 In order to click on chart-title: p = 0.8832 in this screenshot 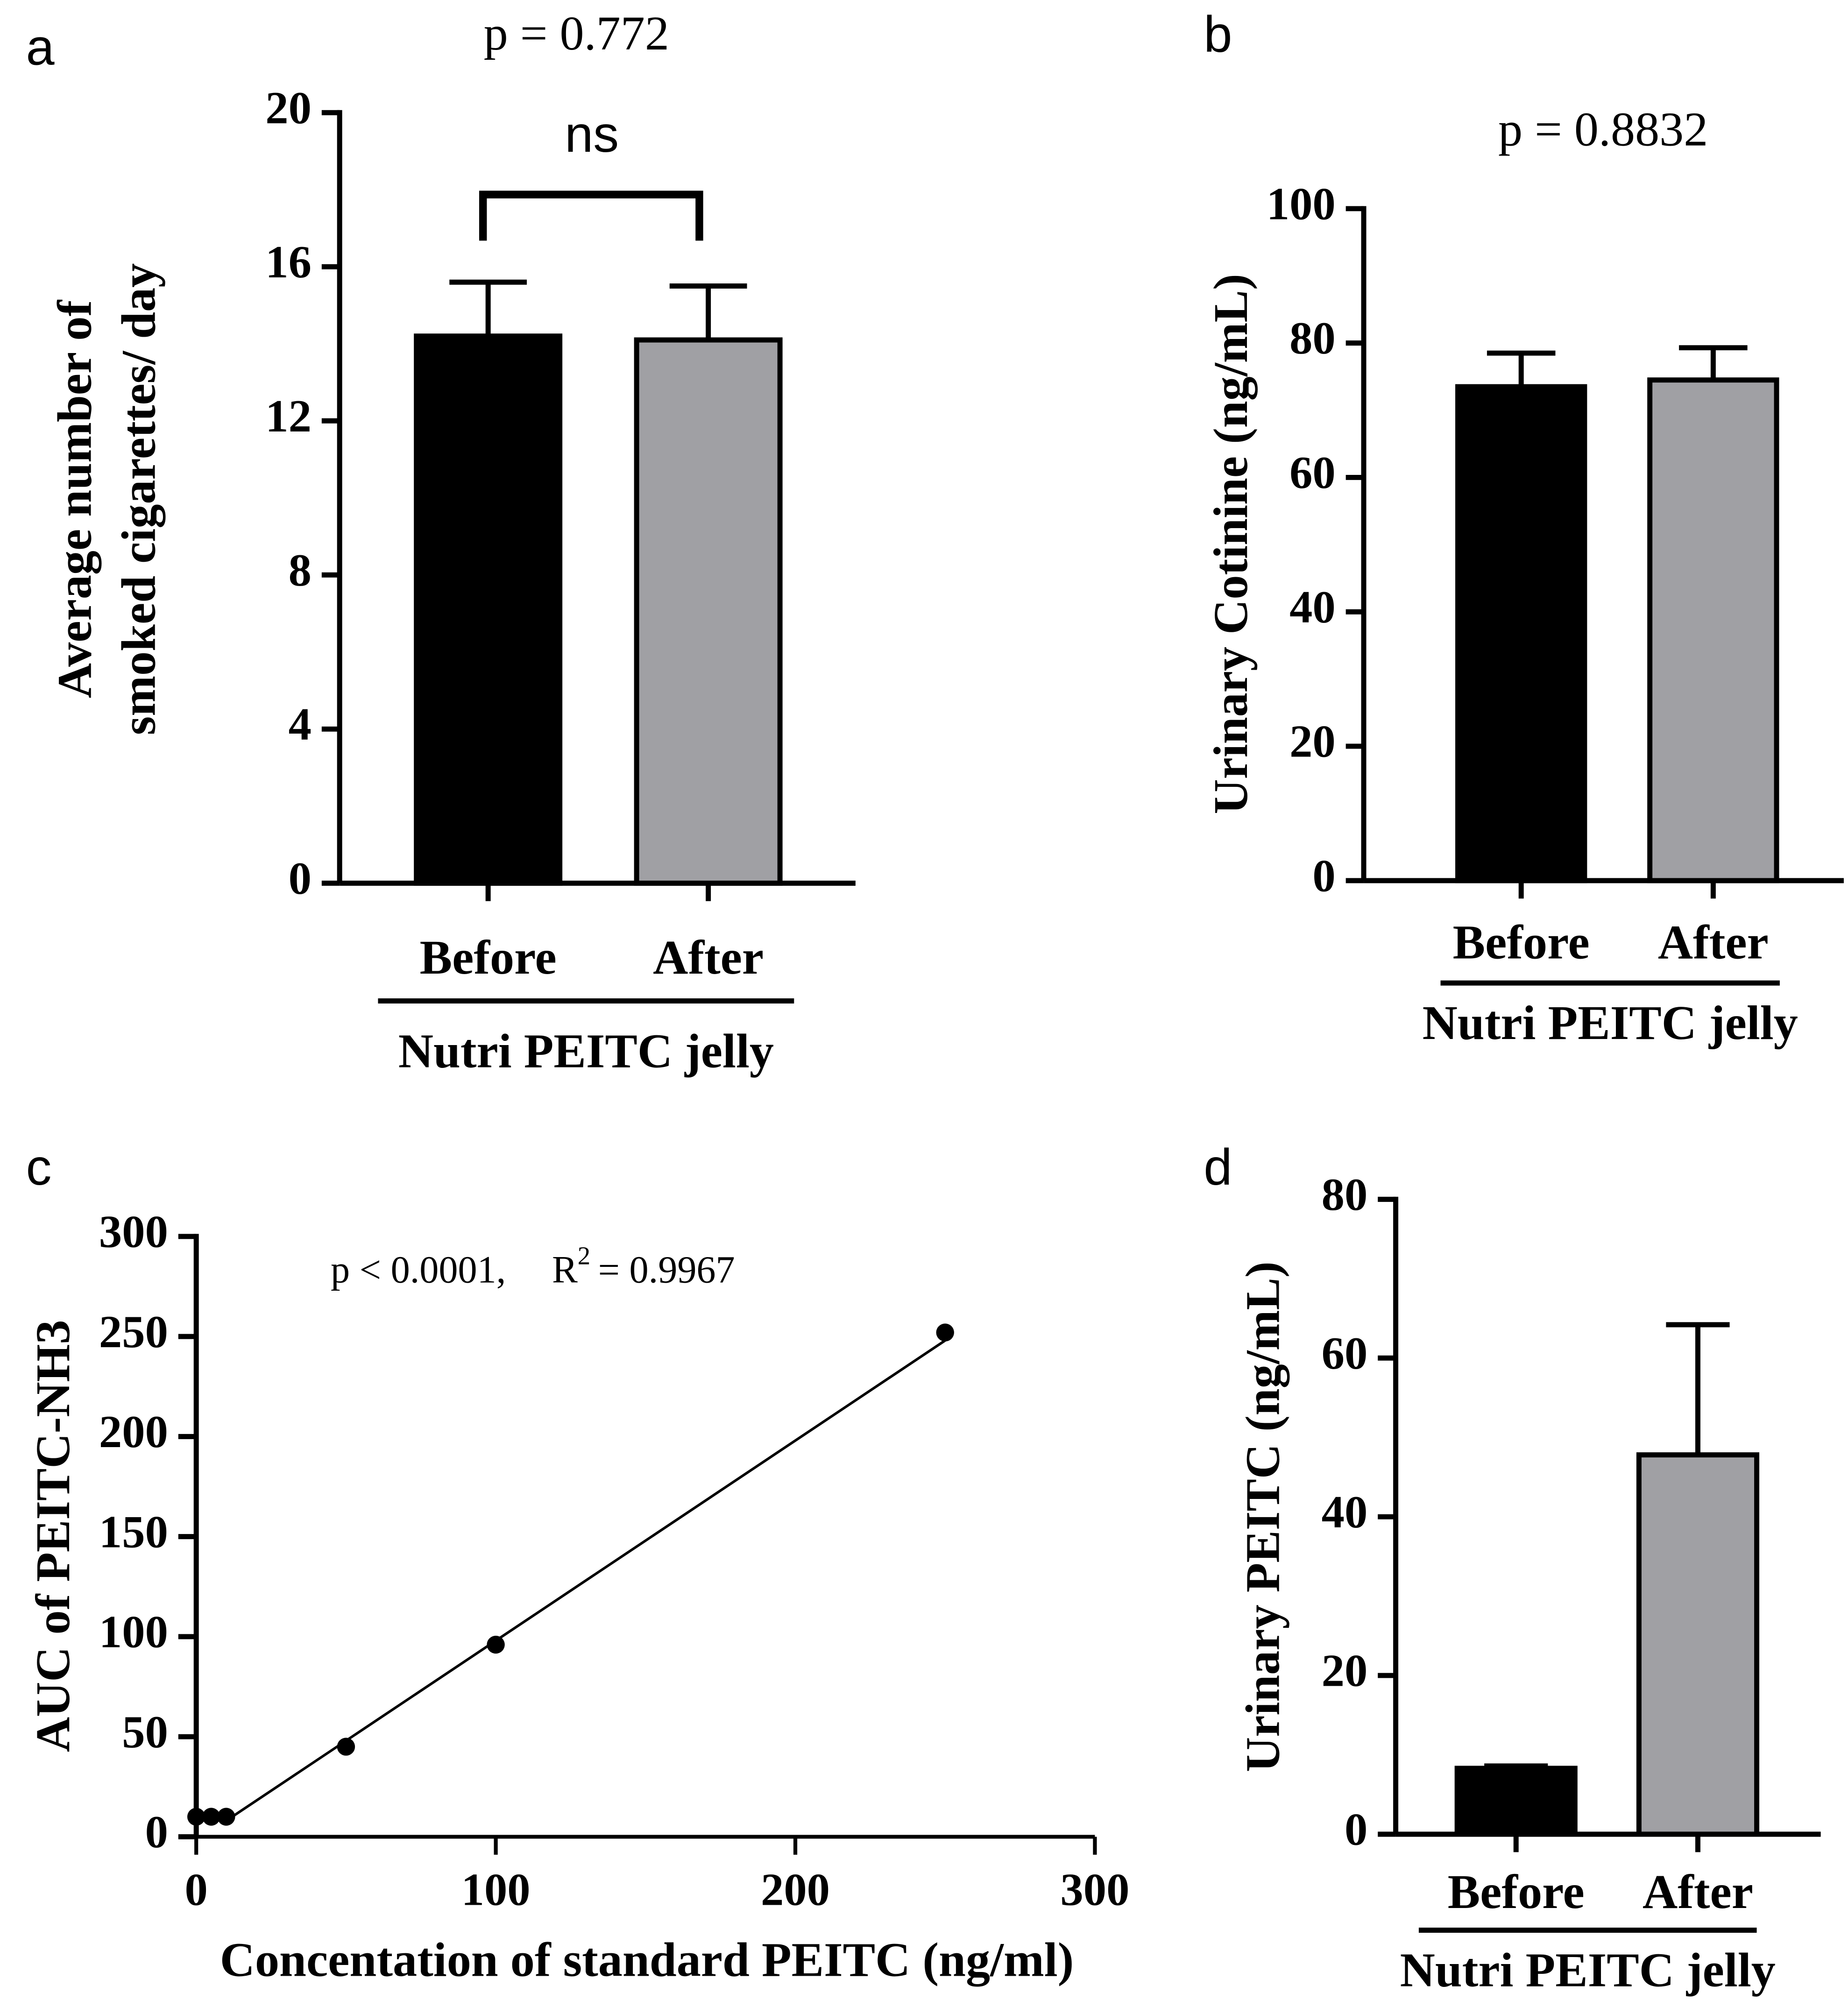, I will do `click(1603, 129)`.